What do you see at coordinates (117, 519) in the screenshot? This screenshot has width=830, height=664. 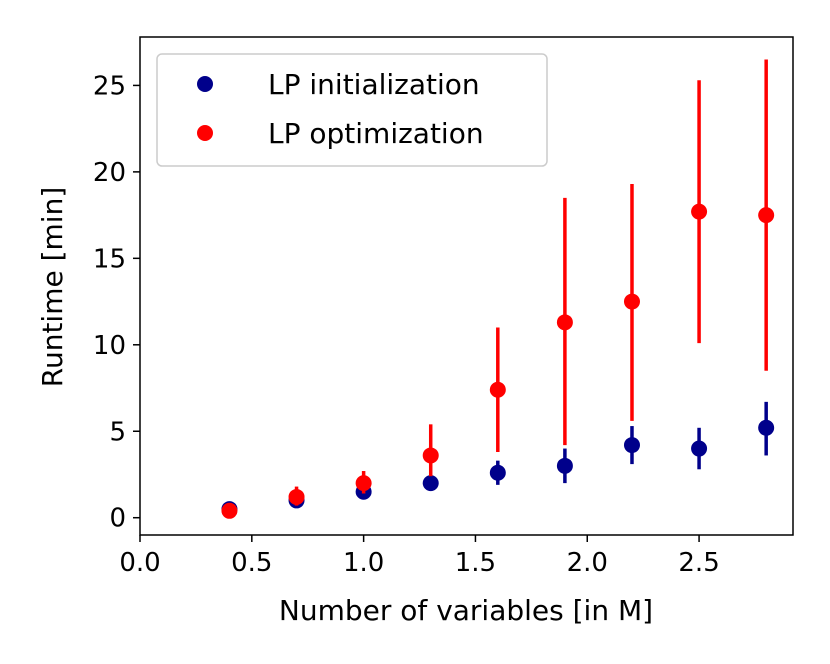 I see `y-tick-label: 0` at bounding box center [117, 519].